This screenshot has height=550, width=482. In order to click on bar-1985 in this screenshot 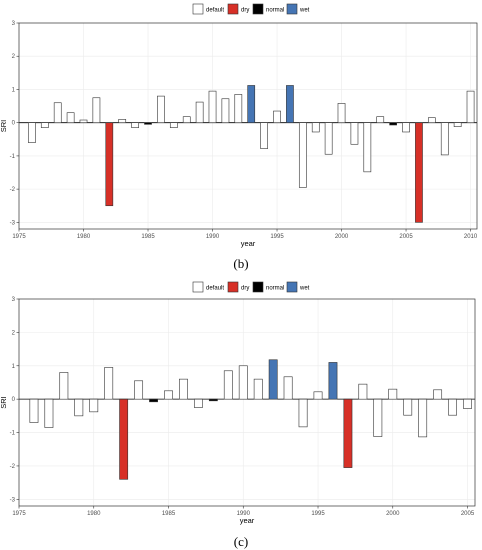, I will do `click(148, 123)`.